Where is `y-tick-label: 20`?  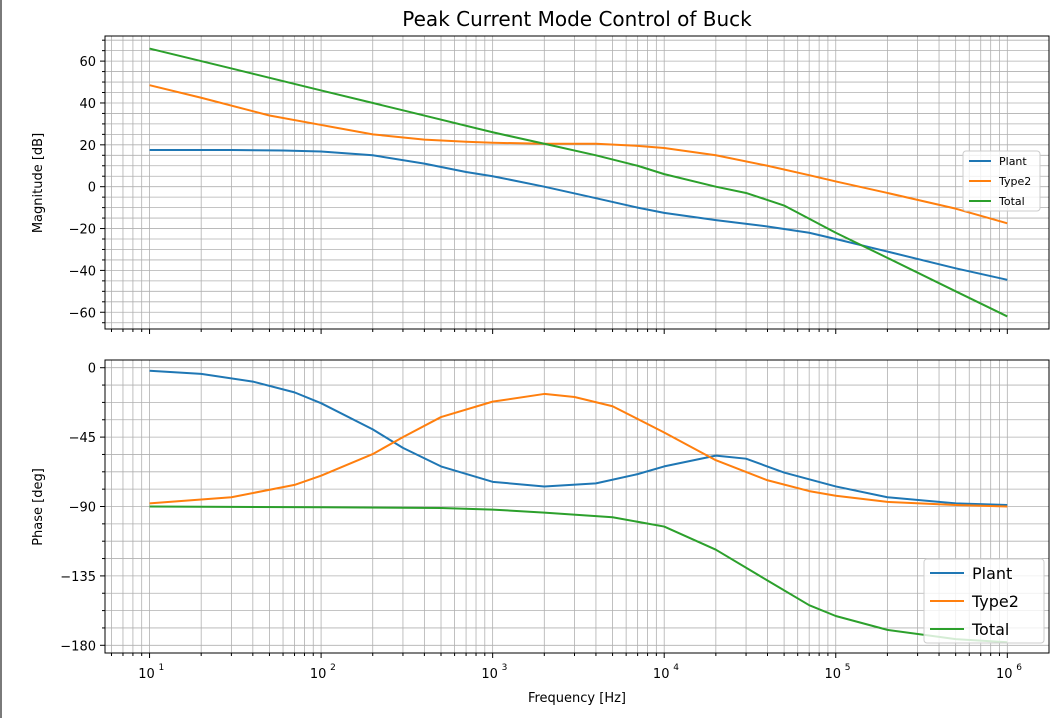 y-tick-label: 20 is located at coordinates (87, 146).